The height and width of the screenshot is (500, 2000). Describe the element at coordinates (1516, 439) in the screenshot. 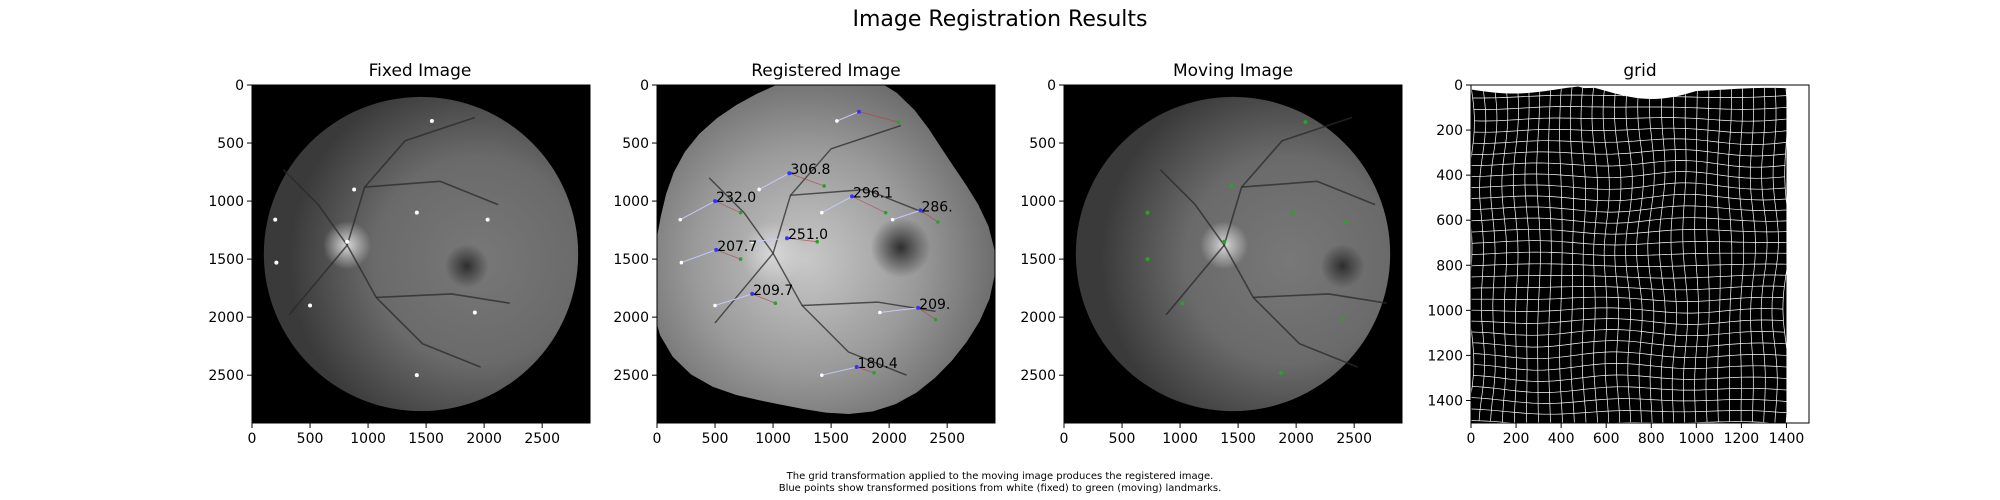

I see `x-tick-label: 200` at that location.